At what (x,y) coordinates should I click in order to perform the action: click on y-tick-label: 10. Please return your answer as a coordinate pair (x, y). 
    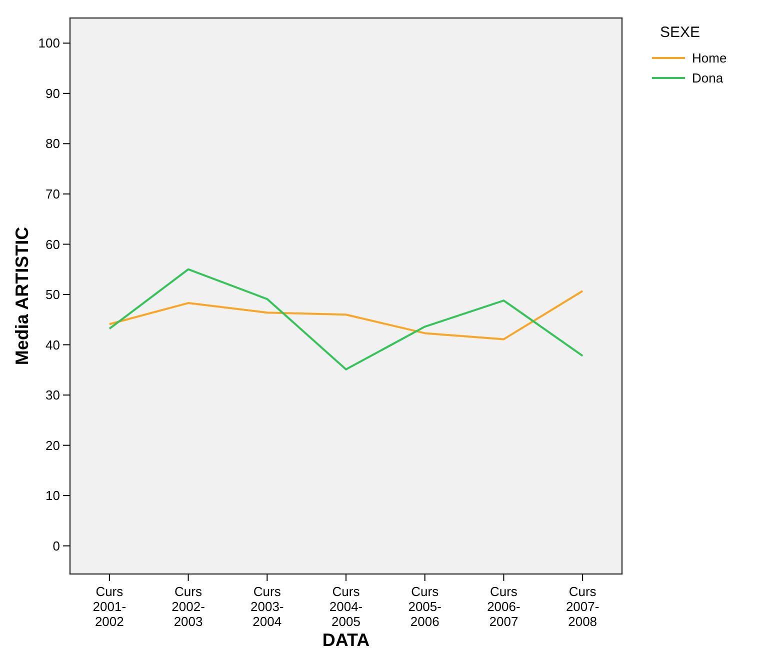
    Looking at the image, I should click on (53, 496).